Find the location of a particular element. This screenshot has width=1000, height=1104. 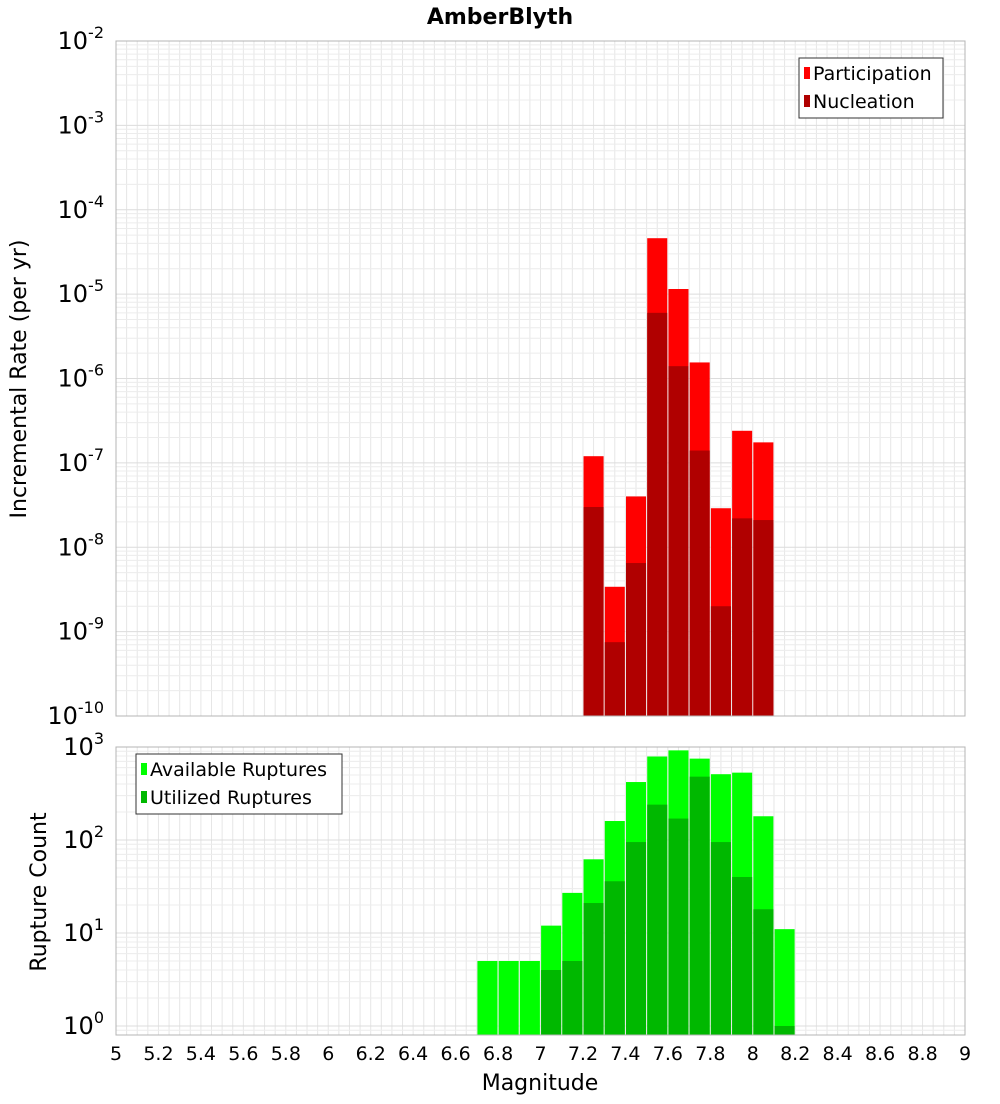

x-tick-label: 6.8 is located at coordinates (498, 1054).